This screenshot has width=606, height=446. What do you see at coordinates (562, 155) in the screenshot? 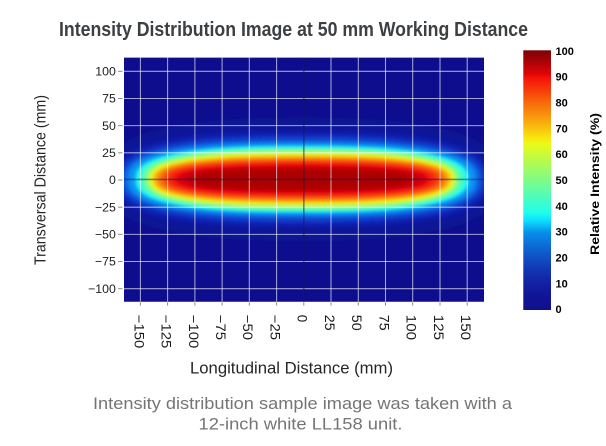
I see `svg-text: 60` at bounding box center [562, 155].